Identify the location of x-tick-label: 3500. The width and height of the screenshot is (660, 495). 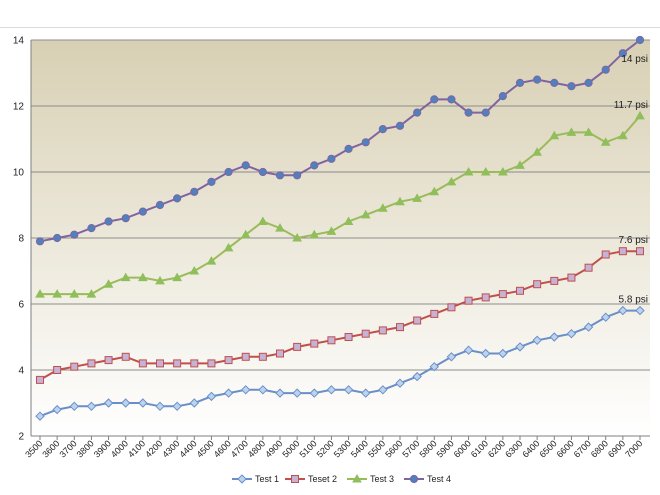
(33, 448).